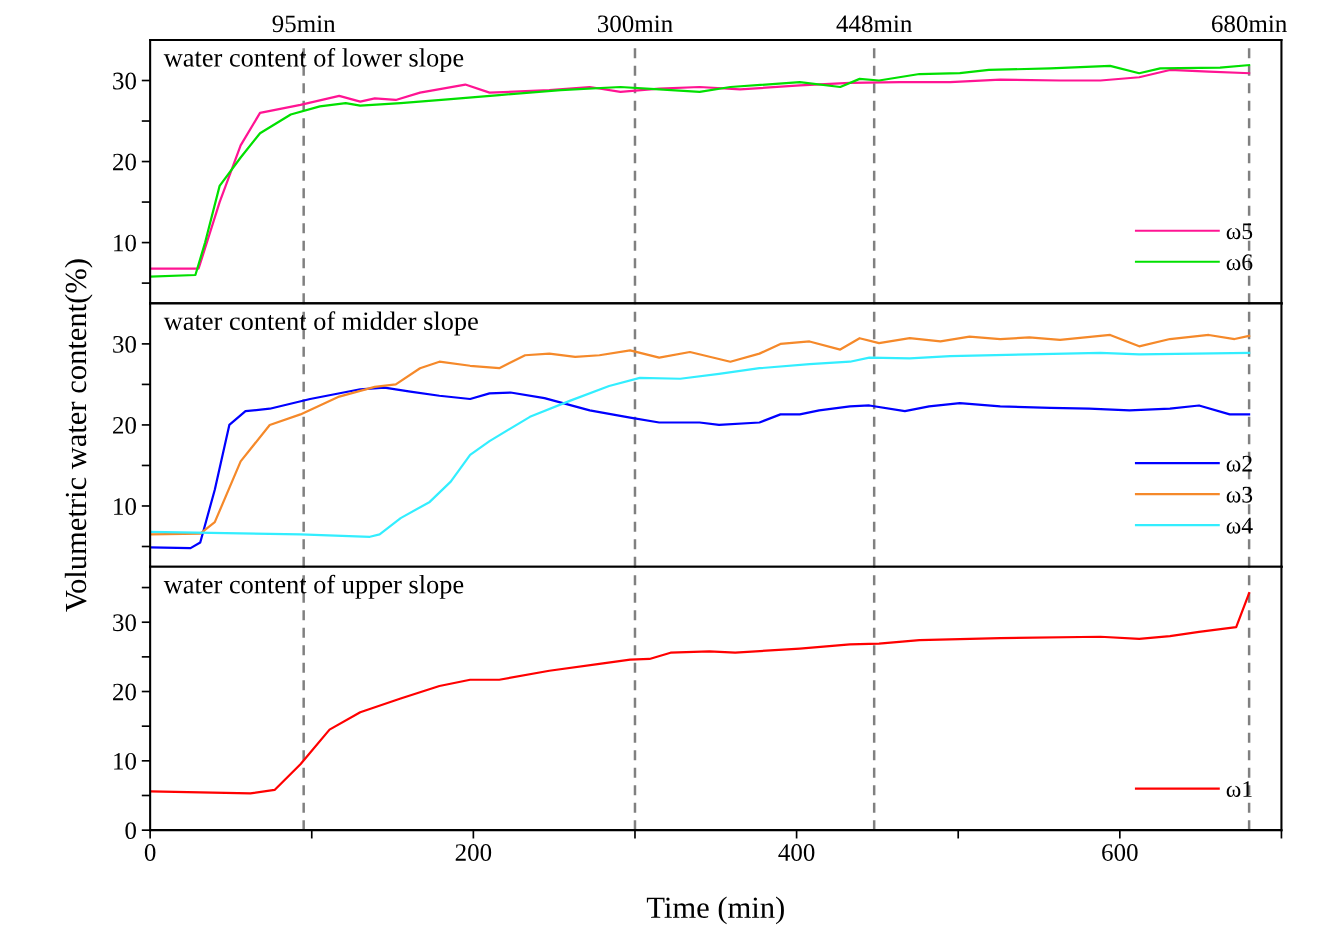  What do you see at coordinates (1239, 262) in the screenshot?
I see `legend-label: ω6` at bounding box center [1239, 262].